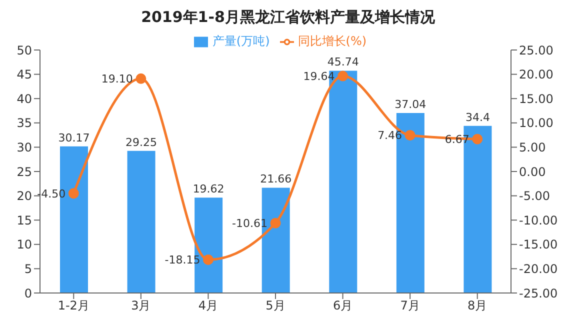  What do you see at coordinates (536, 75) in the screenshot?
I see `y2-tick-label: 20.00` at bounding box center [536, 75].